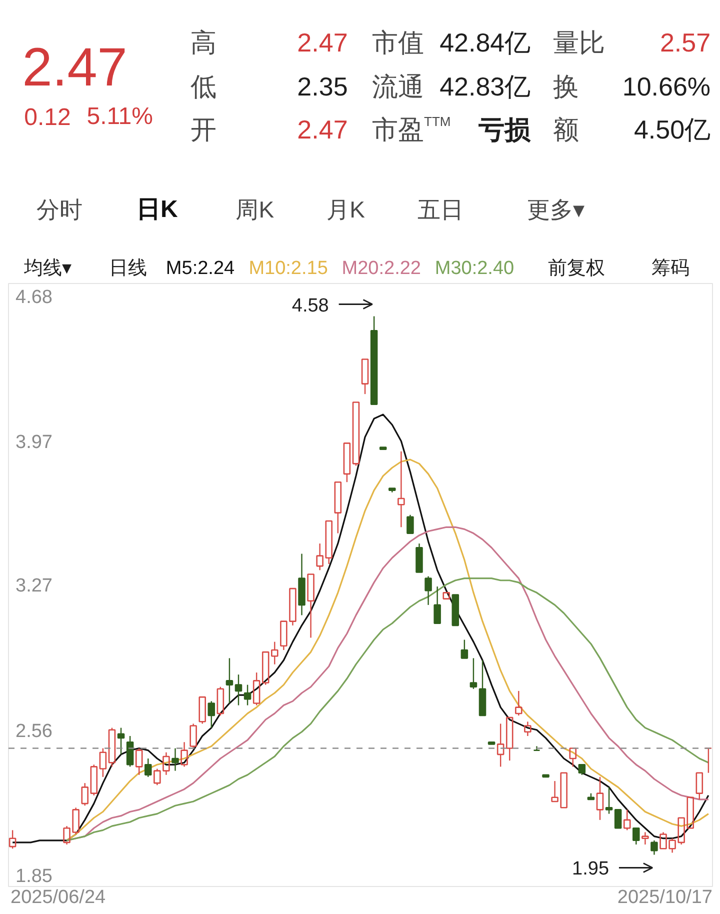  What do you see at coordinates (485, 87) in the screenshot?
I see `text: 42.83亿` at bounding box center [485, 87].